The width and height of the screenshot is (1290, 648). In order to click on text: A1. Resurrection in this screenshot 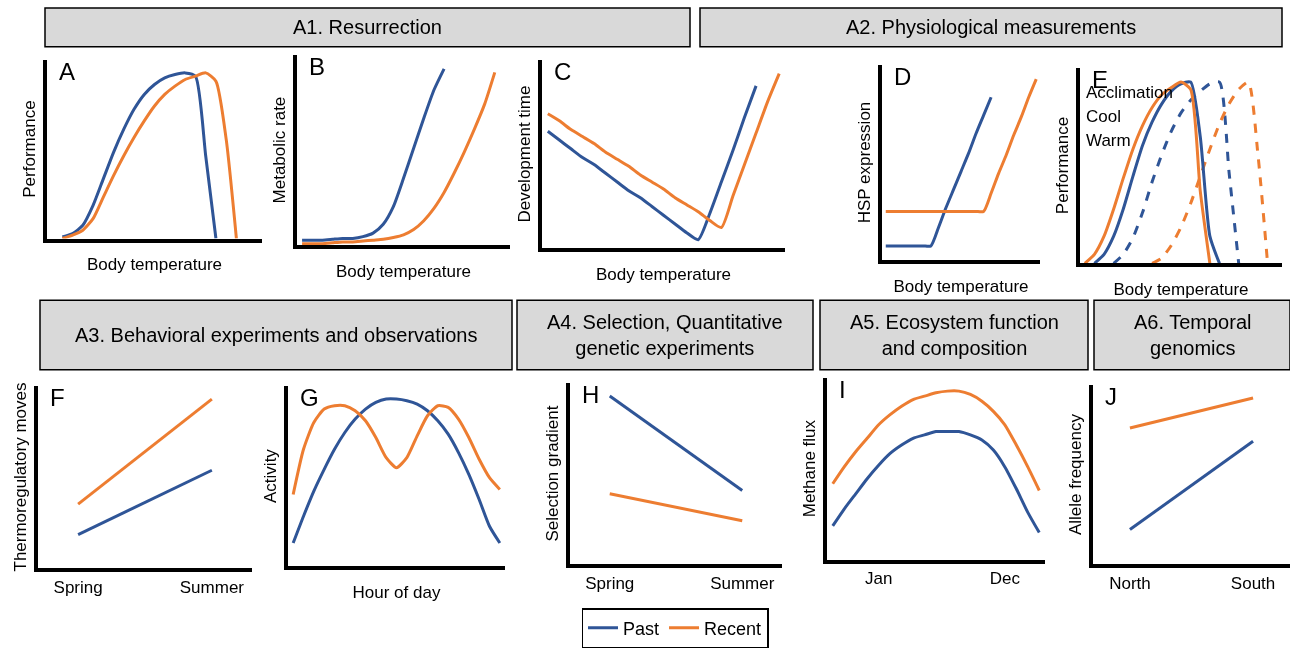, I will do `click(367, 27)`.